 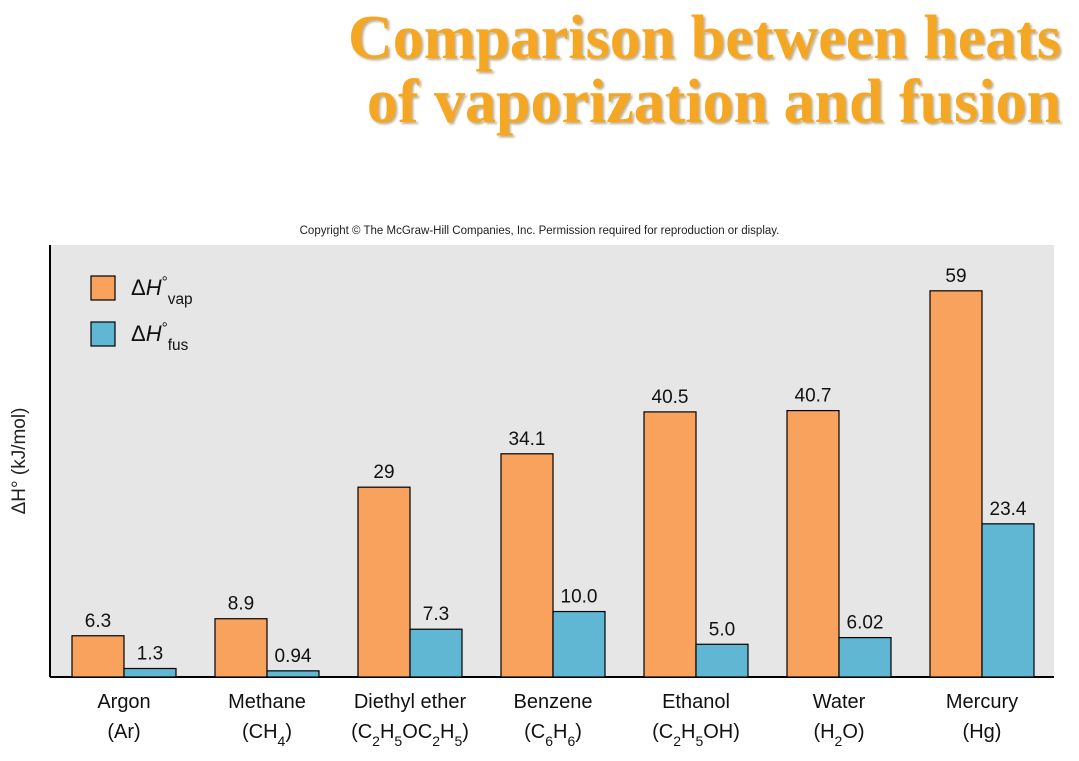 What do you see at coordinates (838, 735) in the screenshot?
I see `x-tick-formula-5: (H2O)` at bounding box center [838, 735].